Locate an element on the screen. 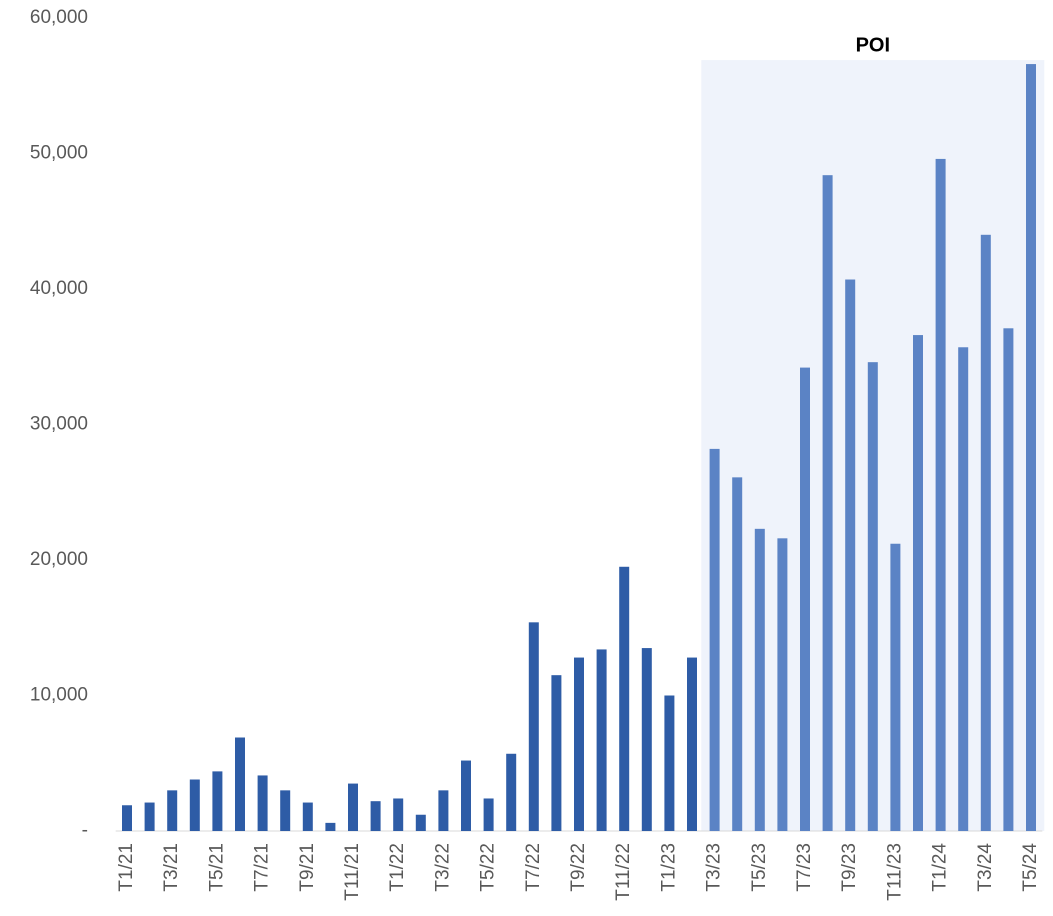  x-tick-label: T3/24 is located at coordinates (985, 867).